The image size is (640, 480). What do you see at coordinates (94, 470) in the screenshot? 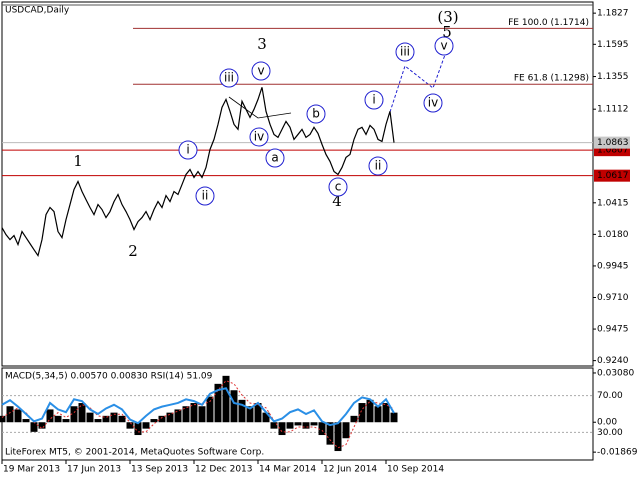
I see `x-tick-label: 17 Jun 2013` at bounding box center [94, 470].